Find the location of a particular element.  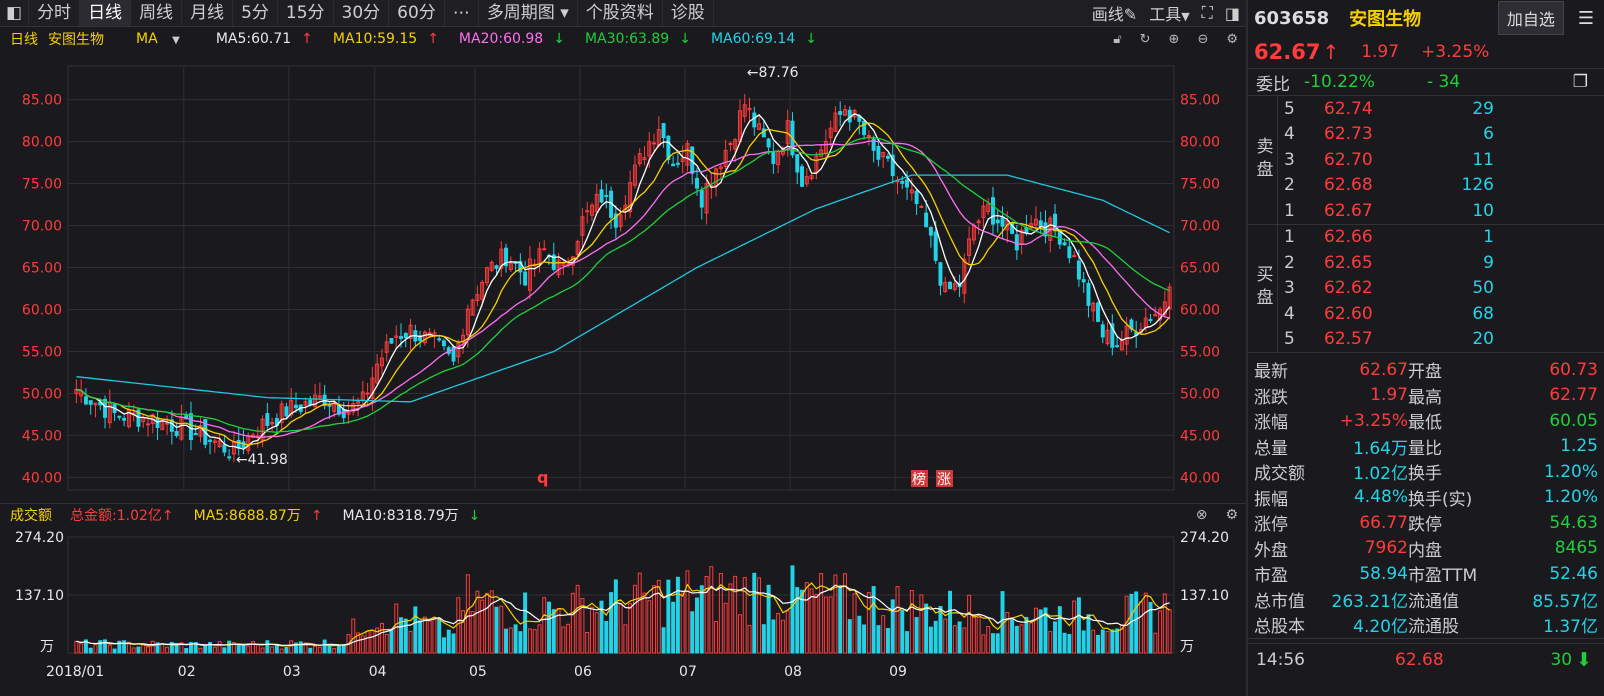

buy-level-row: 3 62.62 50 is located at coordinates (1441, 289).